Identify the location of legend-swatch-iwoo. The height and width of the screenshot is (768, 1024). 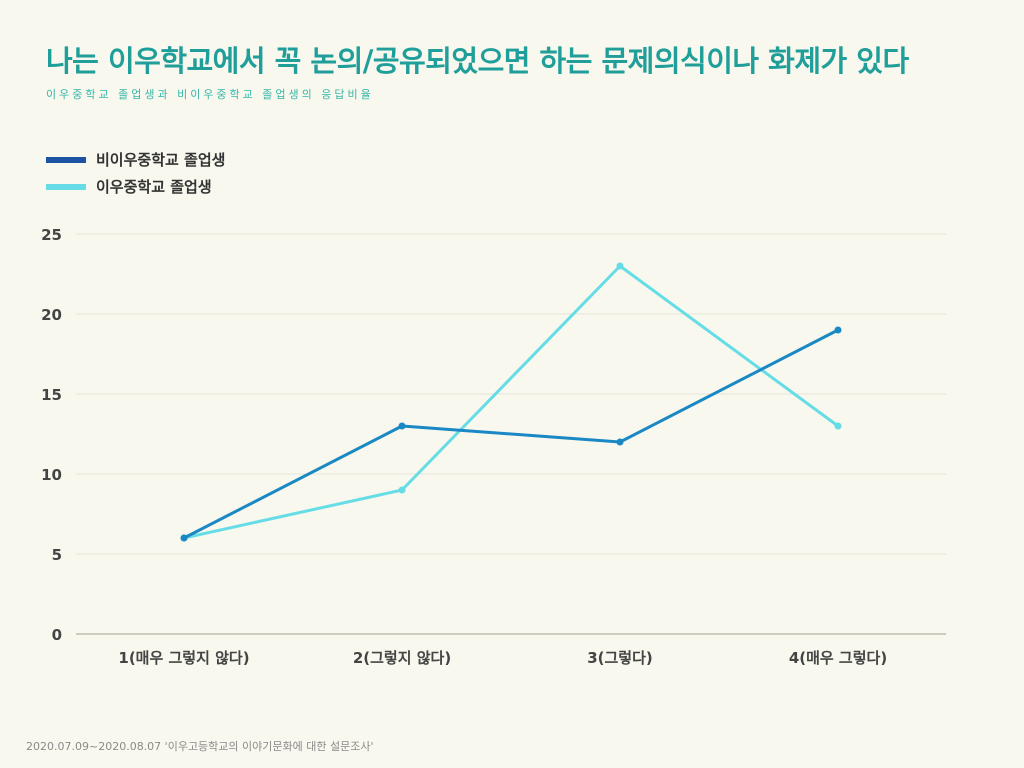
(66, 186).